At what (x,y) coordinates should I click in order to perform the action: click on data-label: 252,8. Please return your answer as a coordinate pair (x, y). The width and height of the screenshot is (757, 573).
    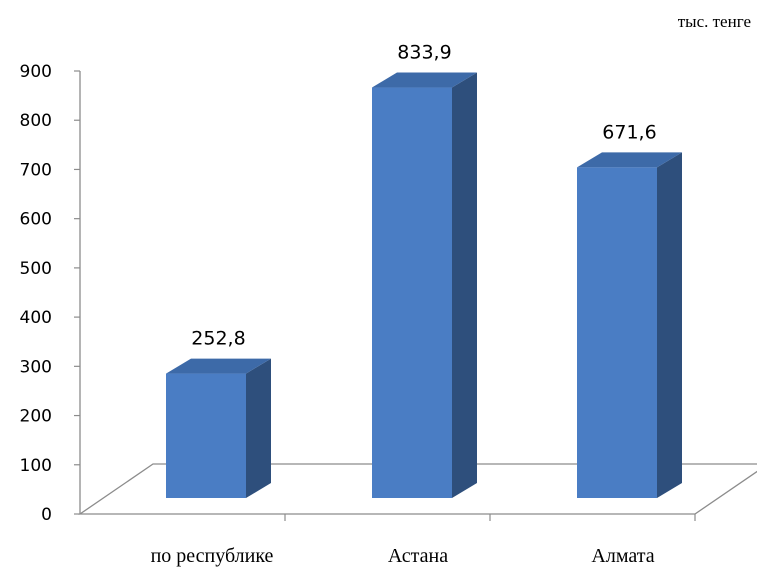
    Looking at the image, I should click on (218, 339).